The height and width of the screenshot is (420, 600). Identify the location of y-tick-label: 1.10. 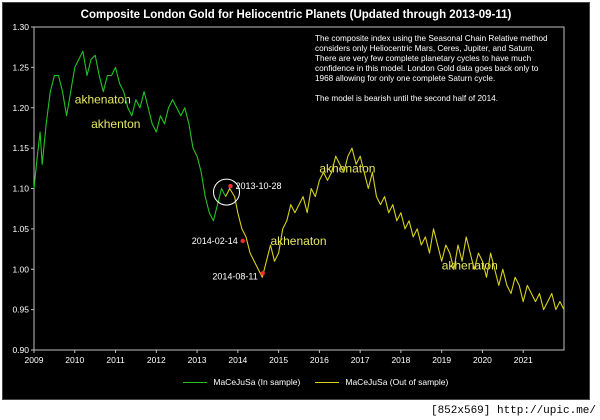
(20, 189).